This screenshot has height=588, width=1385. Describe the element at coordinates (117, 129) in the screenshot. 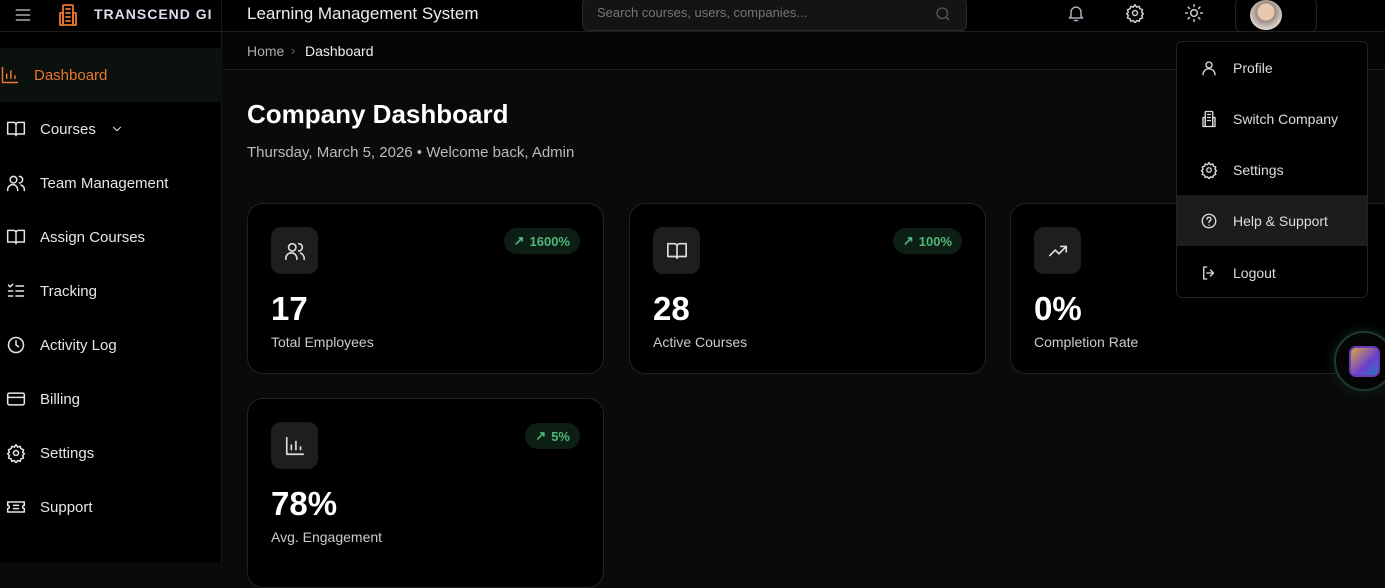

I see `chevron-down-icon` at that location.